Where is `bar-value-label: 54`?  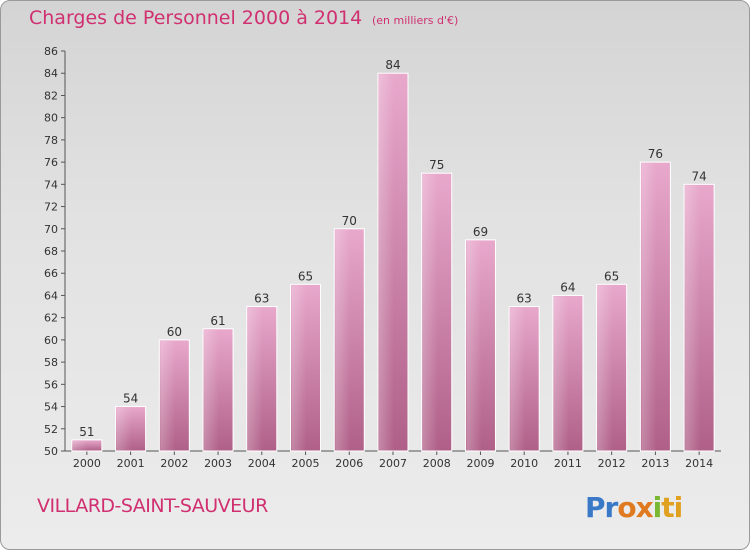 bar-value-label: 54 is located at coordinates (130, 399).